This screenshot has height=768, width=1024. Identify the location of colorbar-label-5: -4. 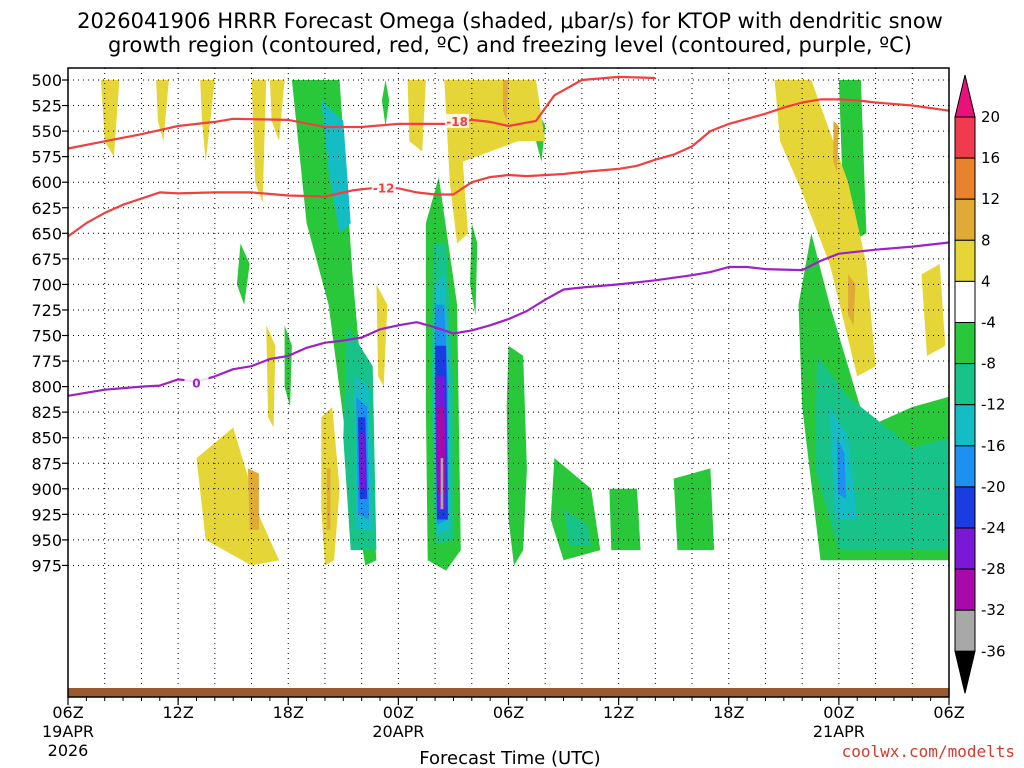
(988, 323).